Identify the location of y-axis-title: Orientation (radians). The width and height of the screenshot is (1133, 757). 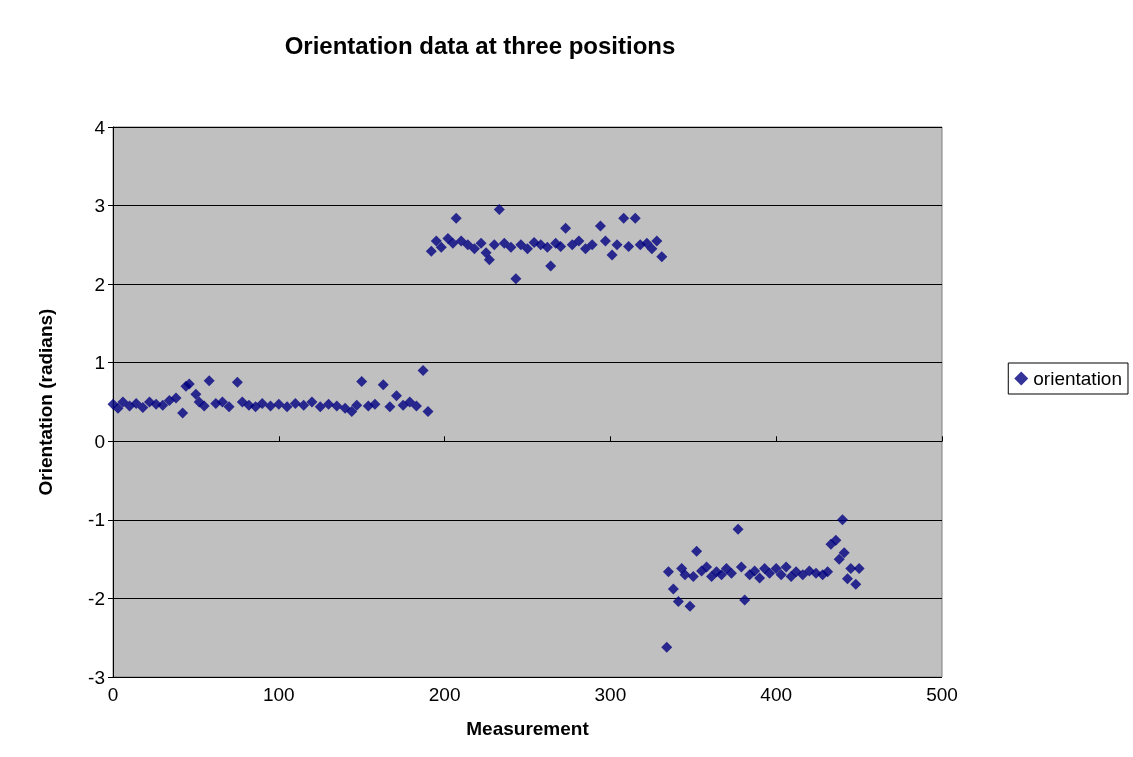
(45, 402).